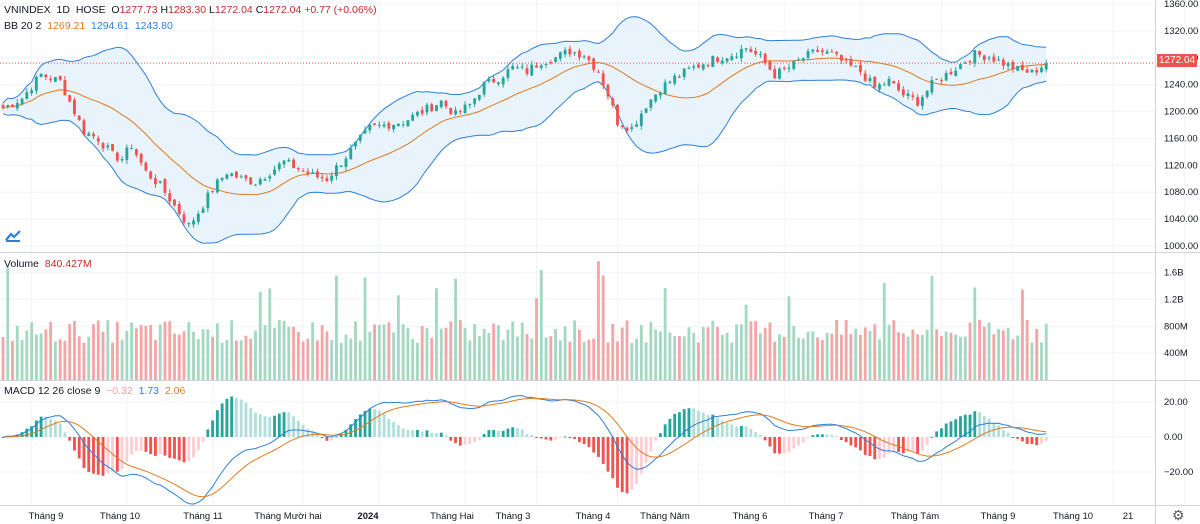 The image size is (1200, 524). I want to click on price-tag: 1272.04, so click(1177, 60).